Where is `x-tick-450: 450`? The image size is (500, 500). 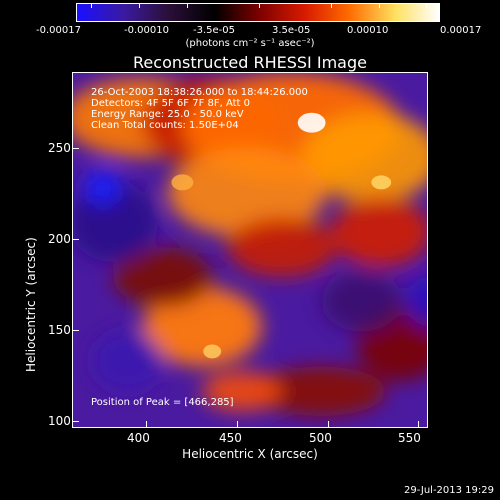
x-tick-450: 450 is located at coordinates (230, 438).